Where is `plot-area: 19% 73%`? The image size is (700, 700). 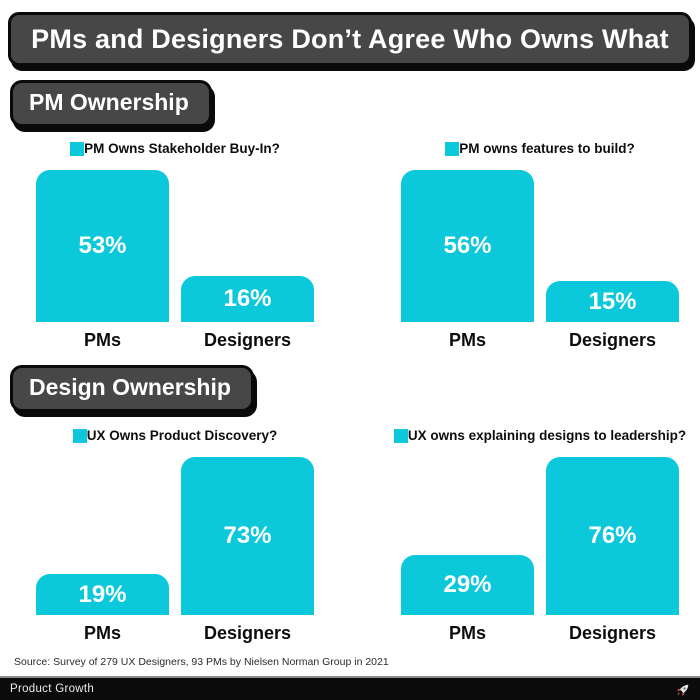 plot-area: 19% 73% is located at coordinates (175, 536).